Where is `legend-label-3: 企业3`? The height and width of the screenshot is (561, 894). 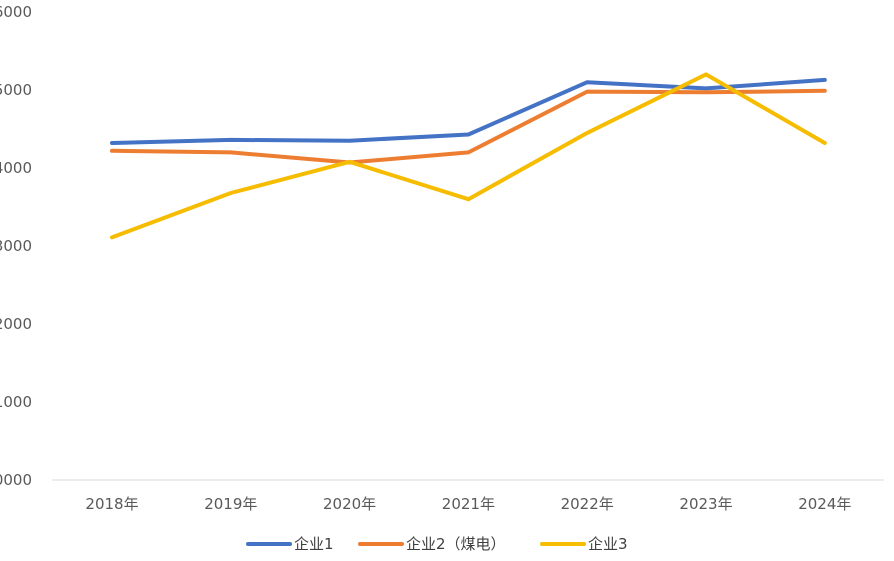 legend-label-3: 企业3 is located at coordinates (608, 544).